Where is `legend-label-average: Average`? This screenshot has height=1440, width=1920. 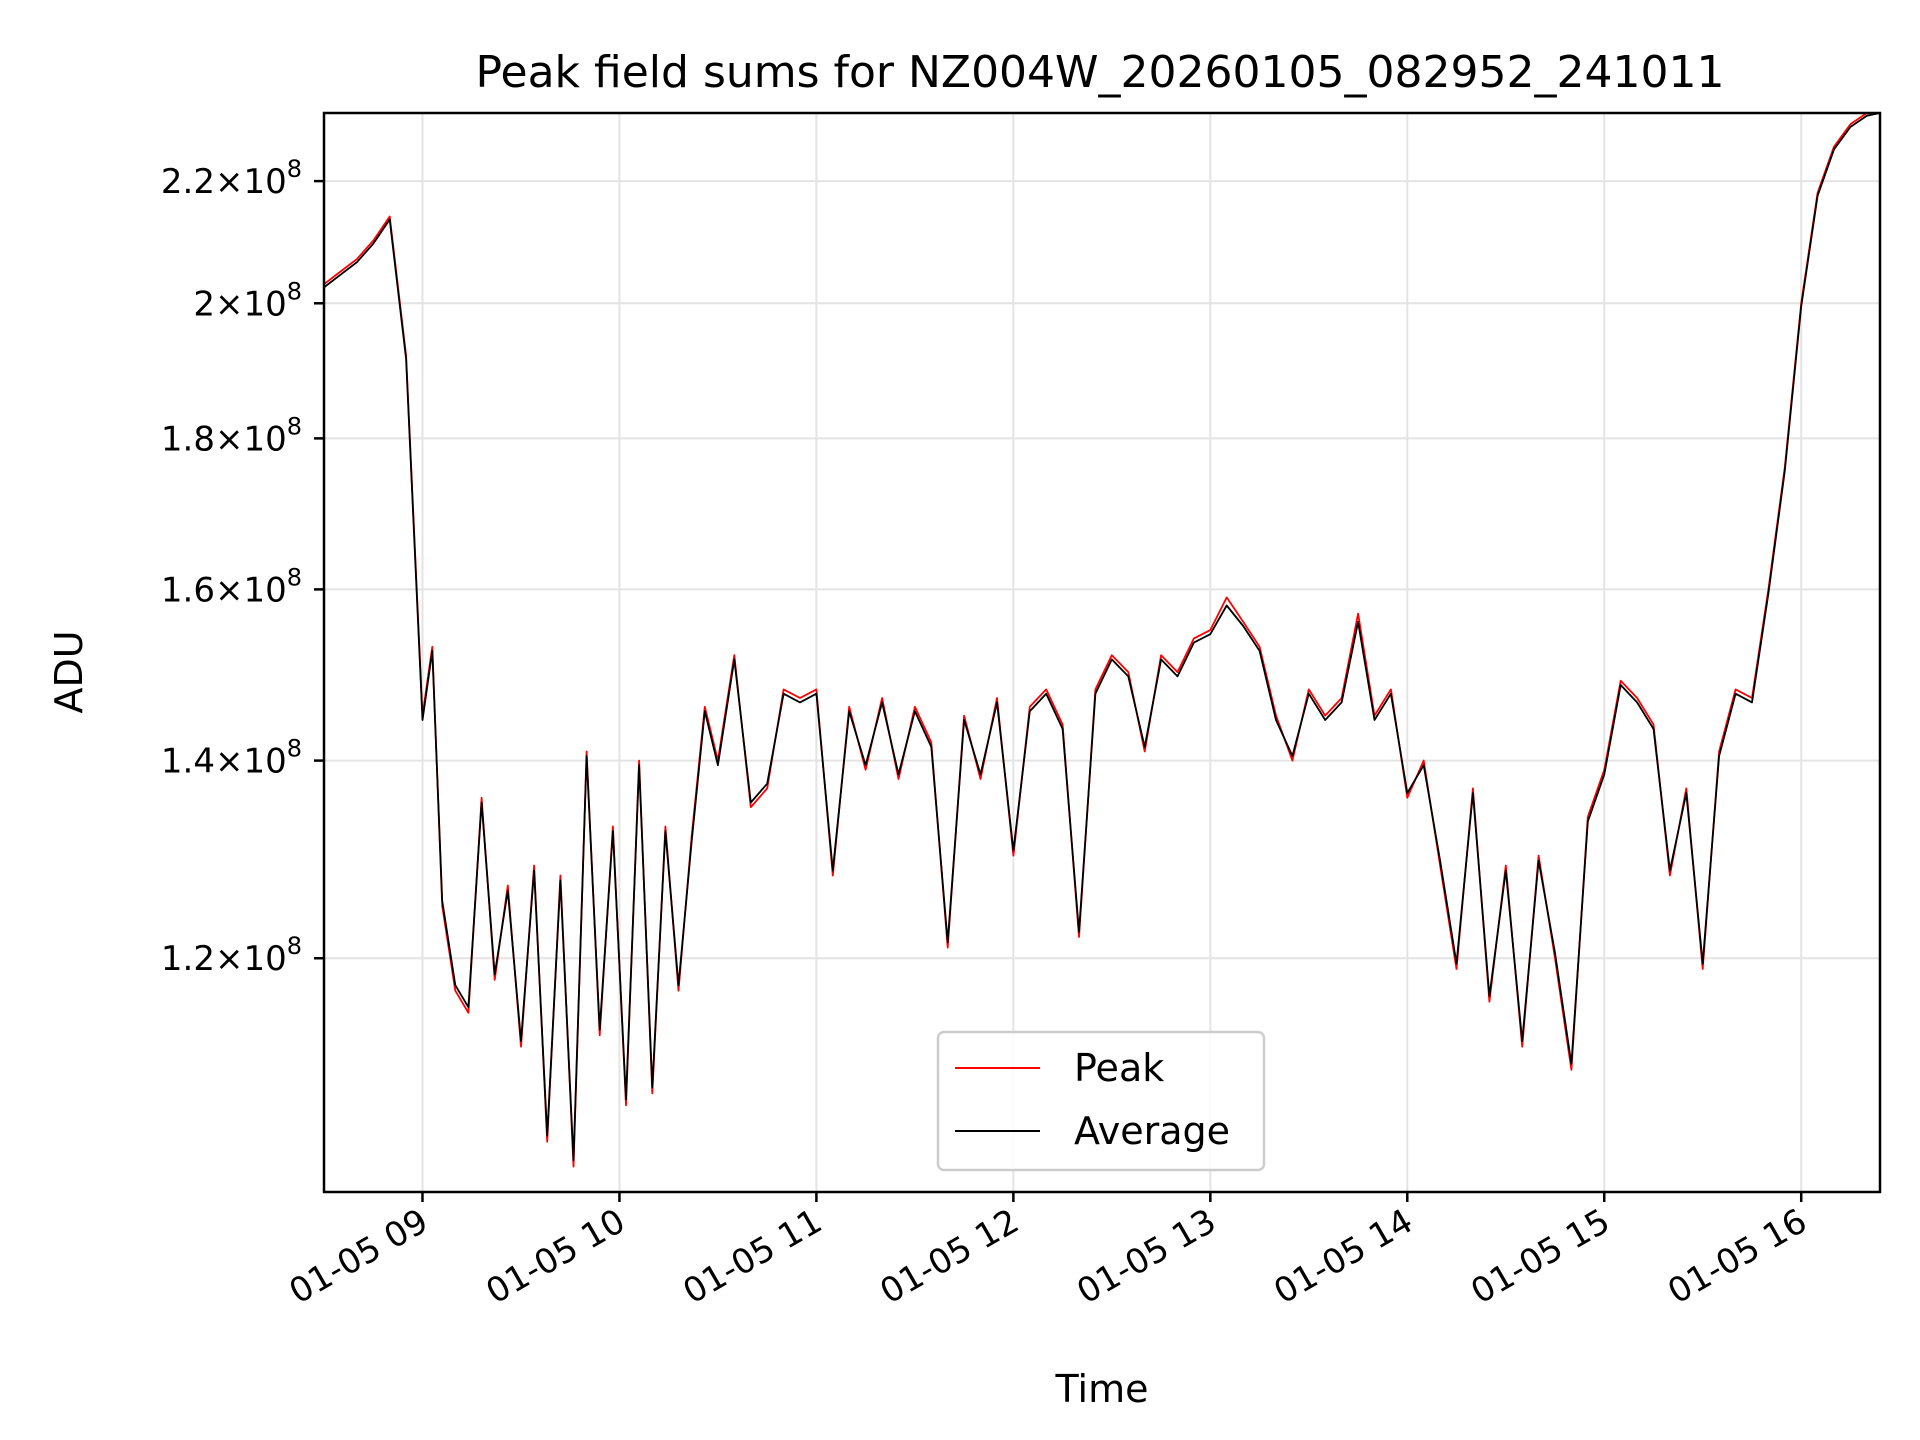
legend-label-average: Average is located at coordinates (1152, 1131).